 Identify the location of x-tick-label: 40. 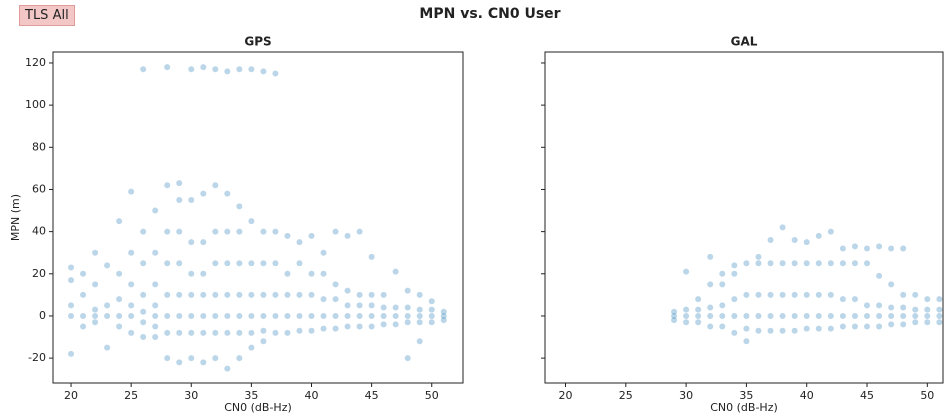
(312, 395).